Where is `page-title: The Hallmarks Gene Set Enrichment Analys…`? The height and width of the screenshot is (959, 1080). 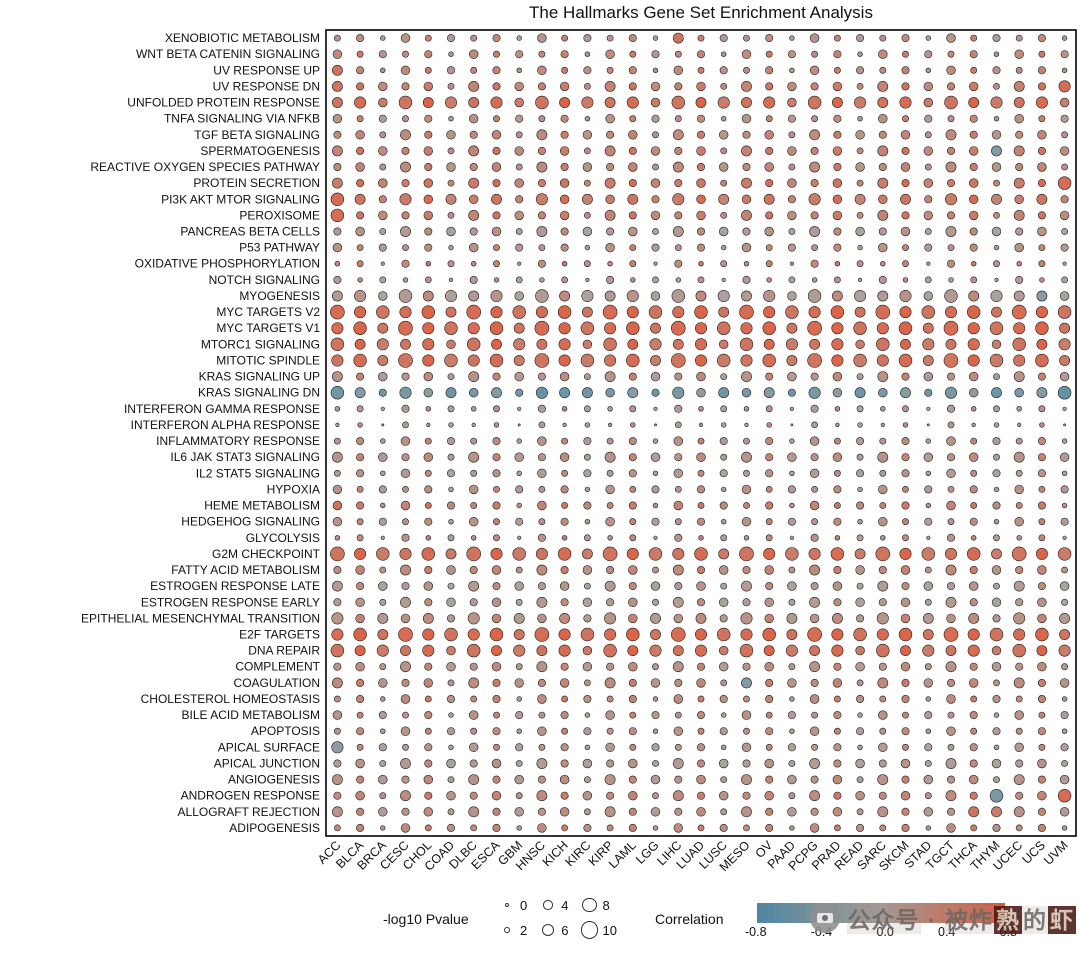
page-title: The Hallmarks Gene Set Enrichment Analys… is located at coordinates (701, 12).